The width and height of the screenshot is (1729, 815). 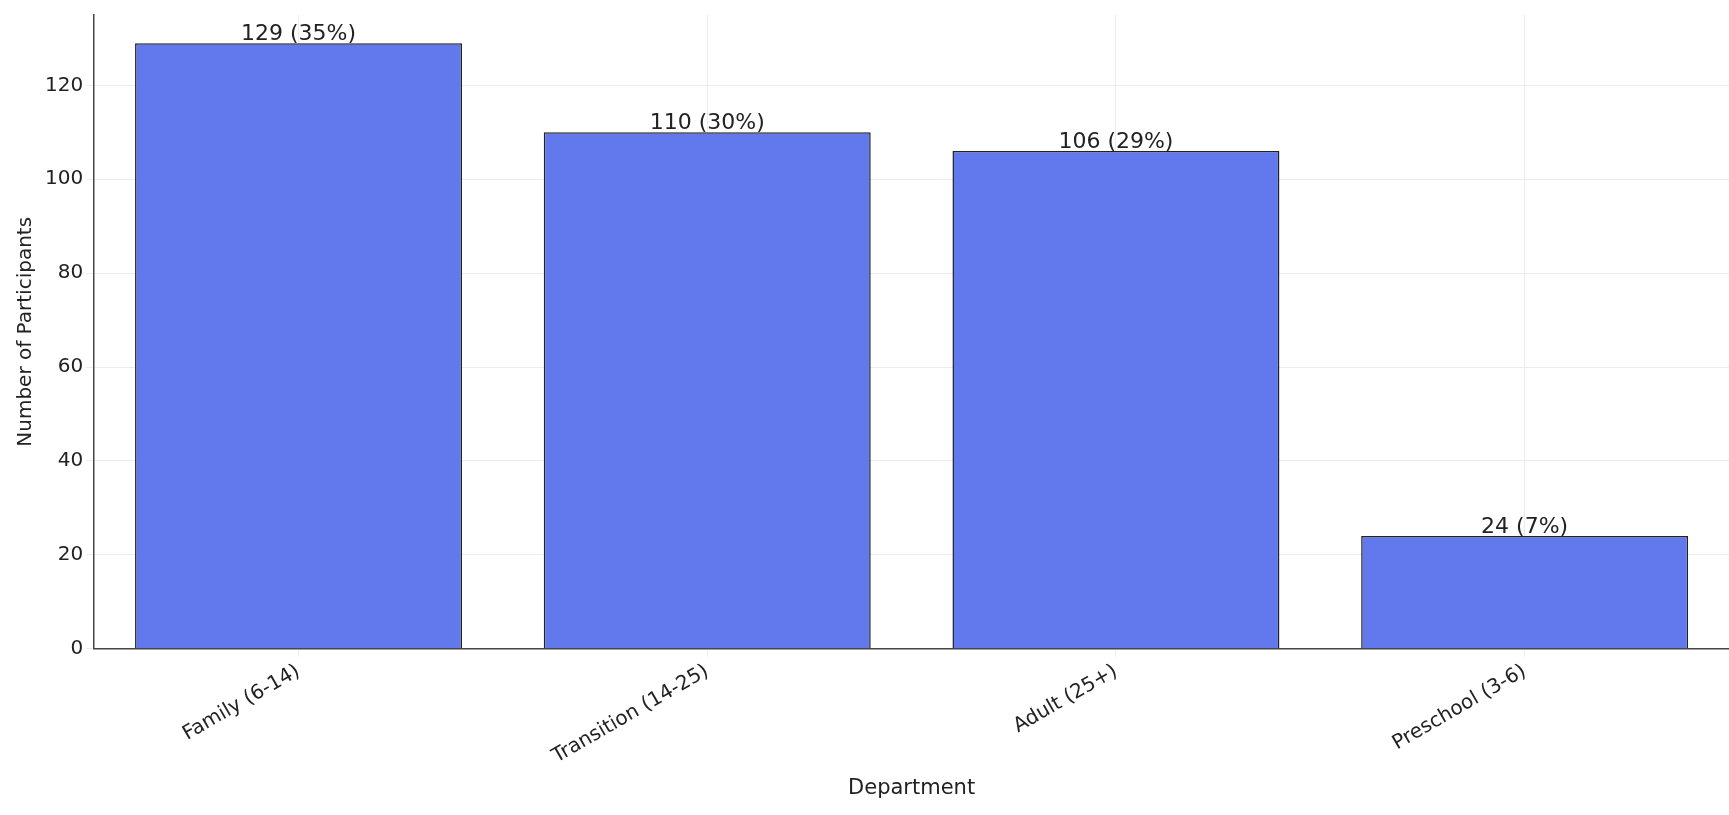 I want to click on y-tick-label: 60, so click(x=70, y=365).